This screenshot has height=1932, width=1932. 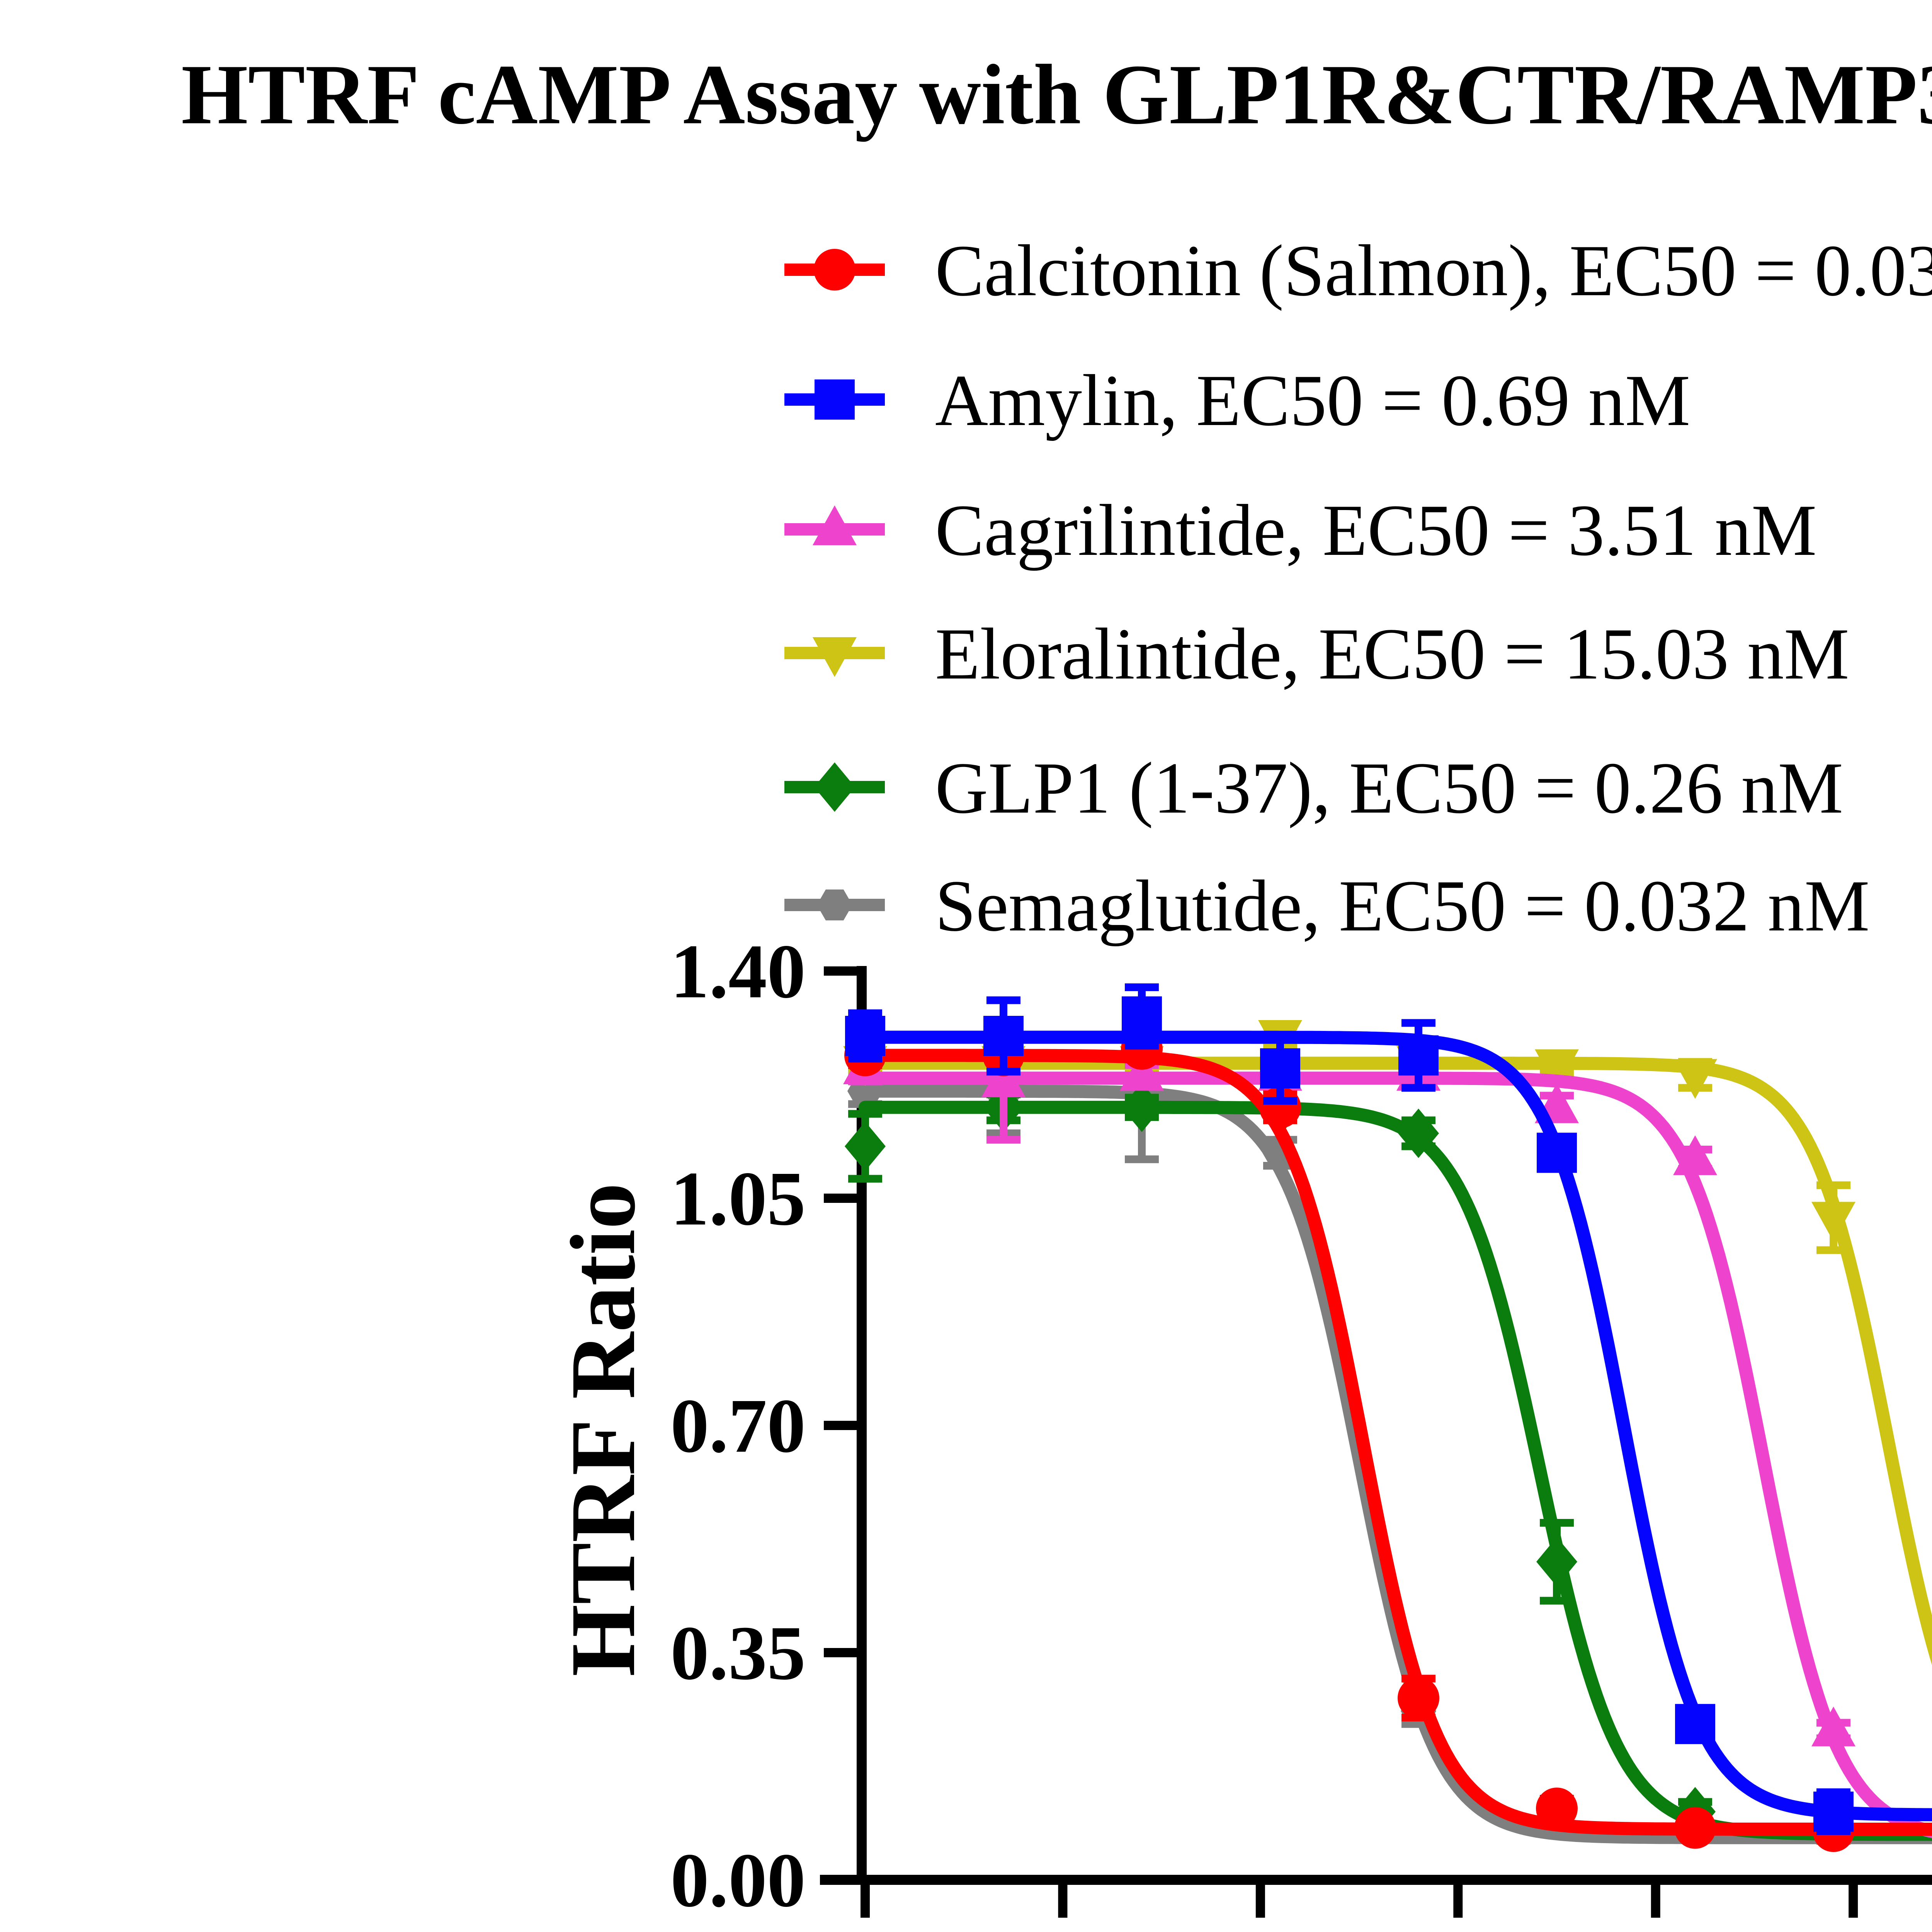 I want to click on legend-label-Semaglutide: Semaglutide, EC50 = 0.032 nM, so click(x=1403, y=907).